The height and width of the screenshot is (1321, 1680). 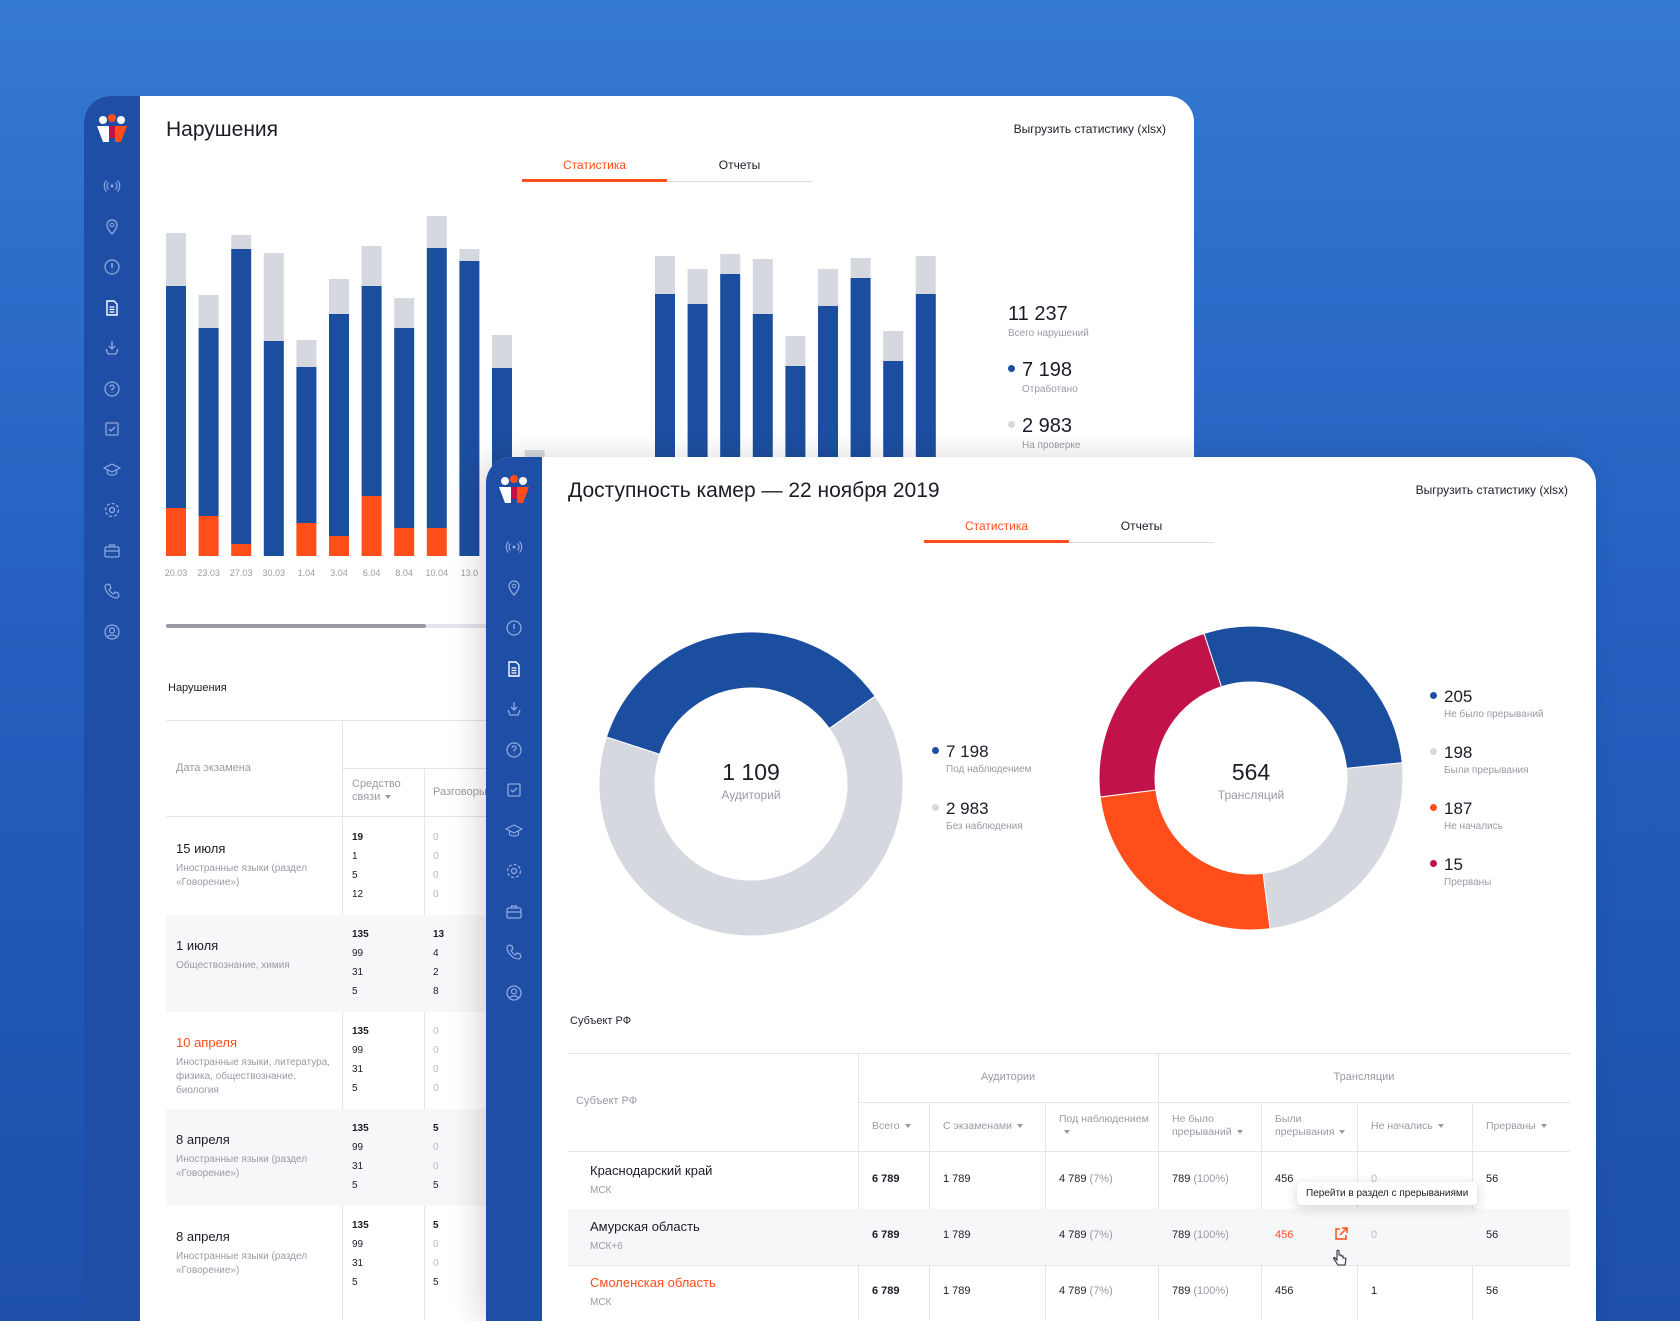 What do you see at coordinates (992, 1126) in the screenshot?
I see `column-header-1: С экзаменами` at bounding box center [992, 1126].